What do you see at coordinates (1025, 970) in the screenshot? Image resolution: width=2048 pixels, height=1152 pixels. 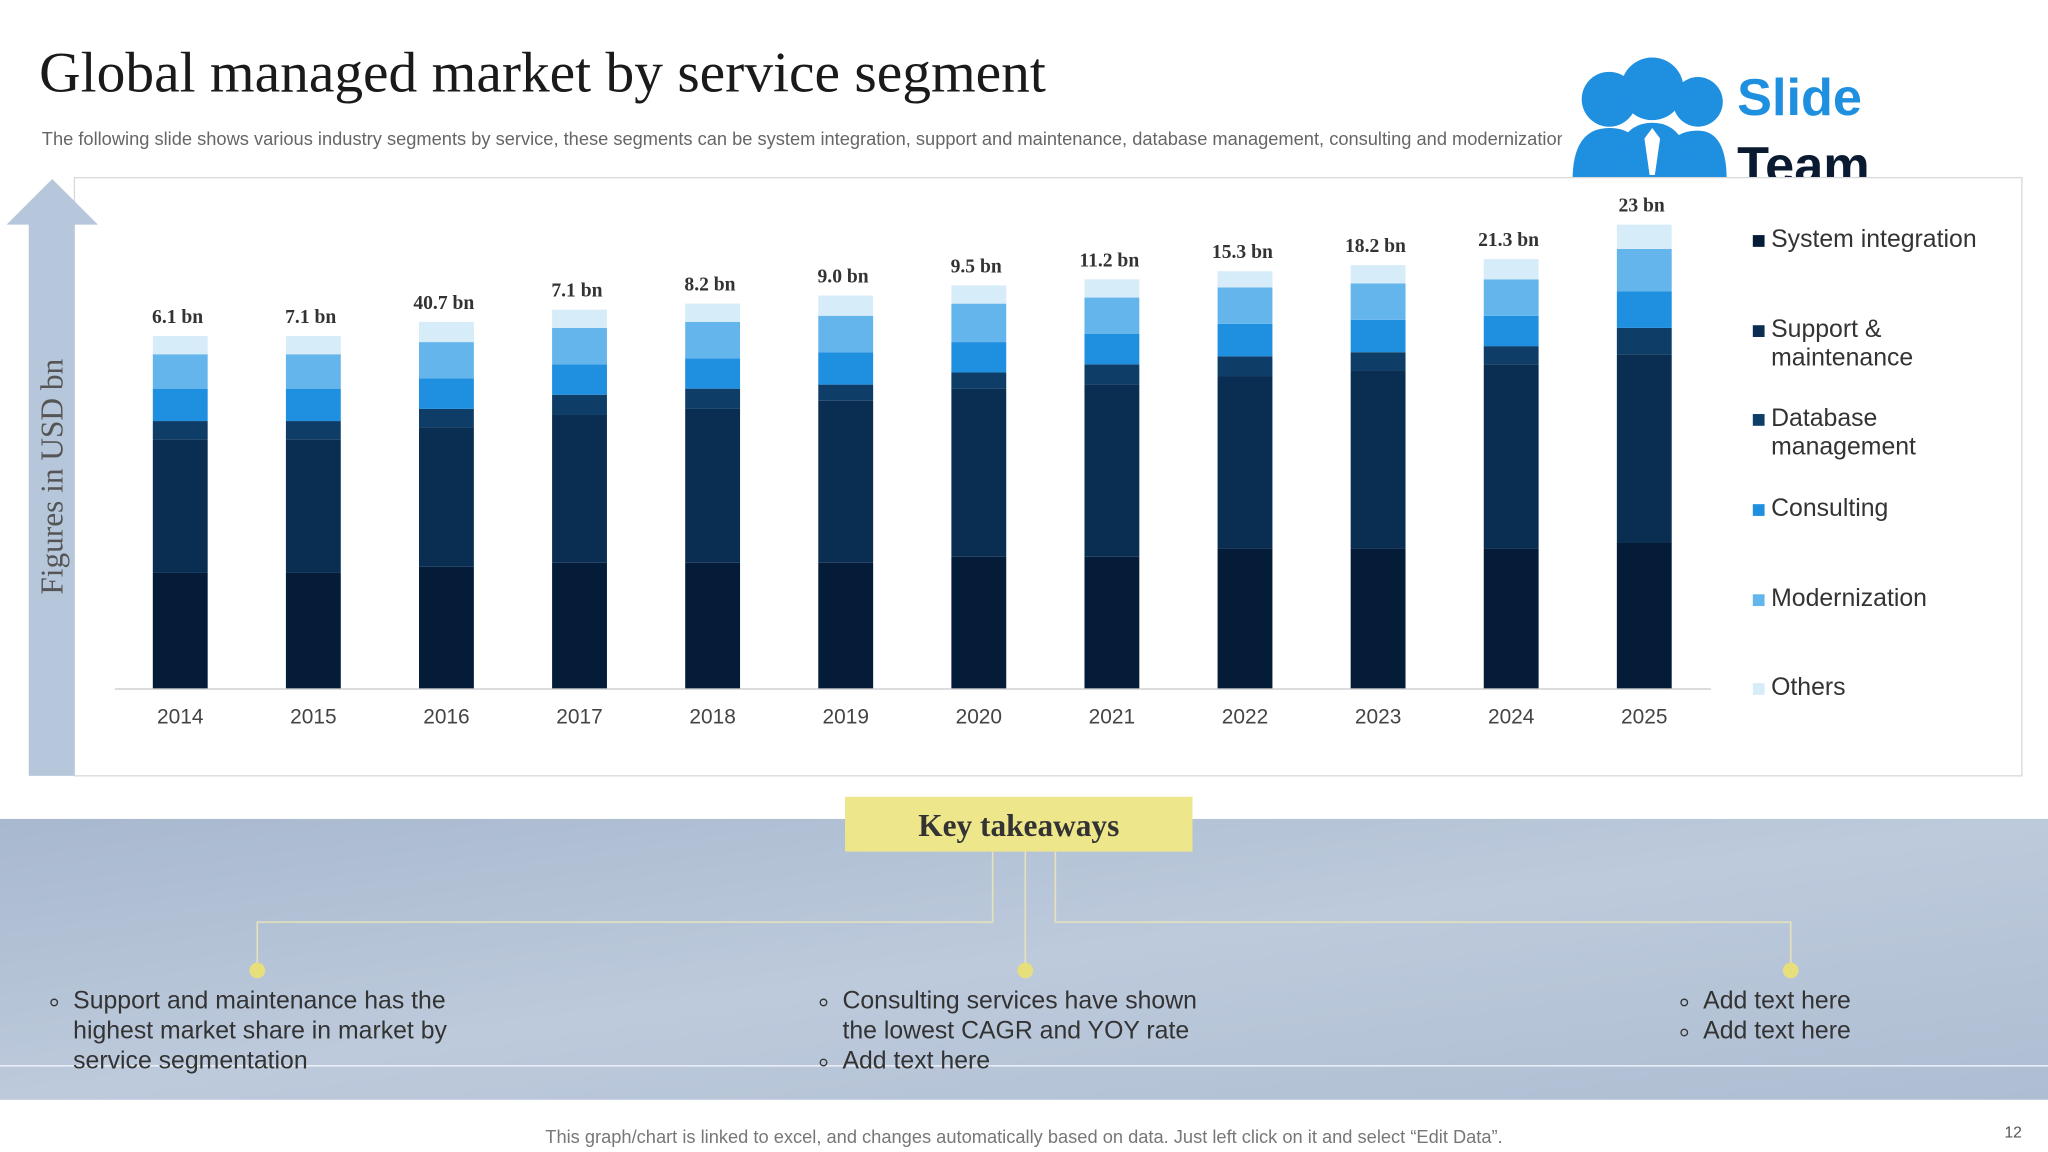 I see `connector-dot` at bounding box center [1025, 970].